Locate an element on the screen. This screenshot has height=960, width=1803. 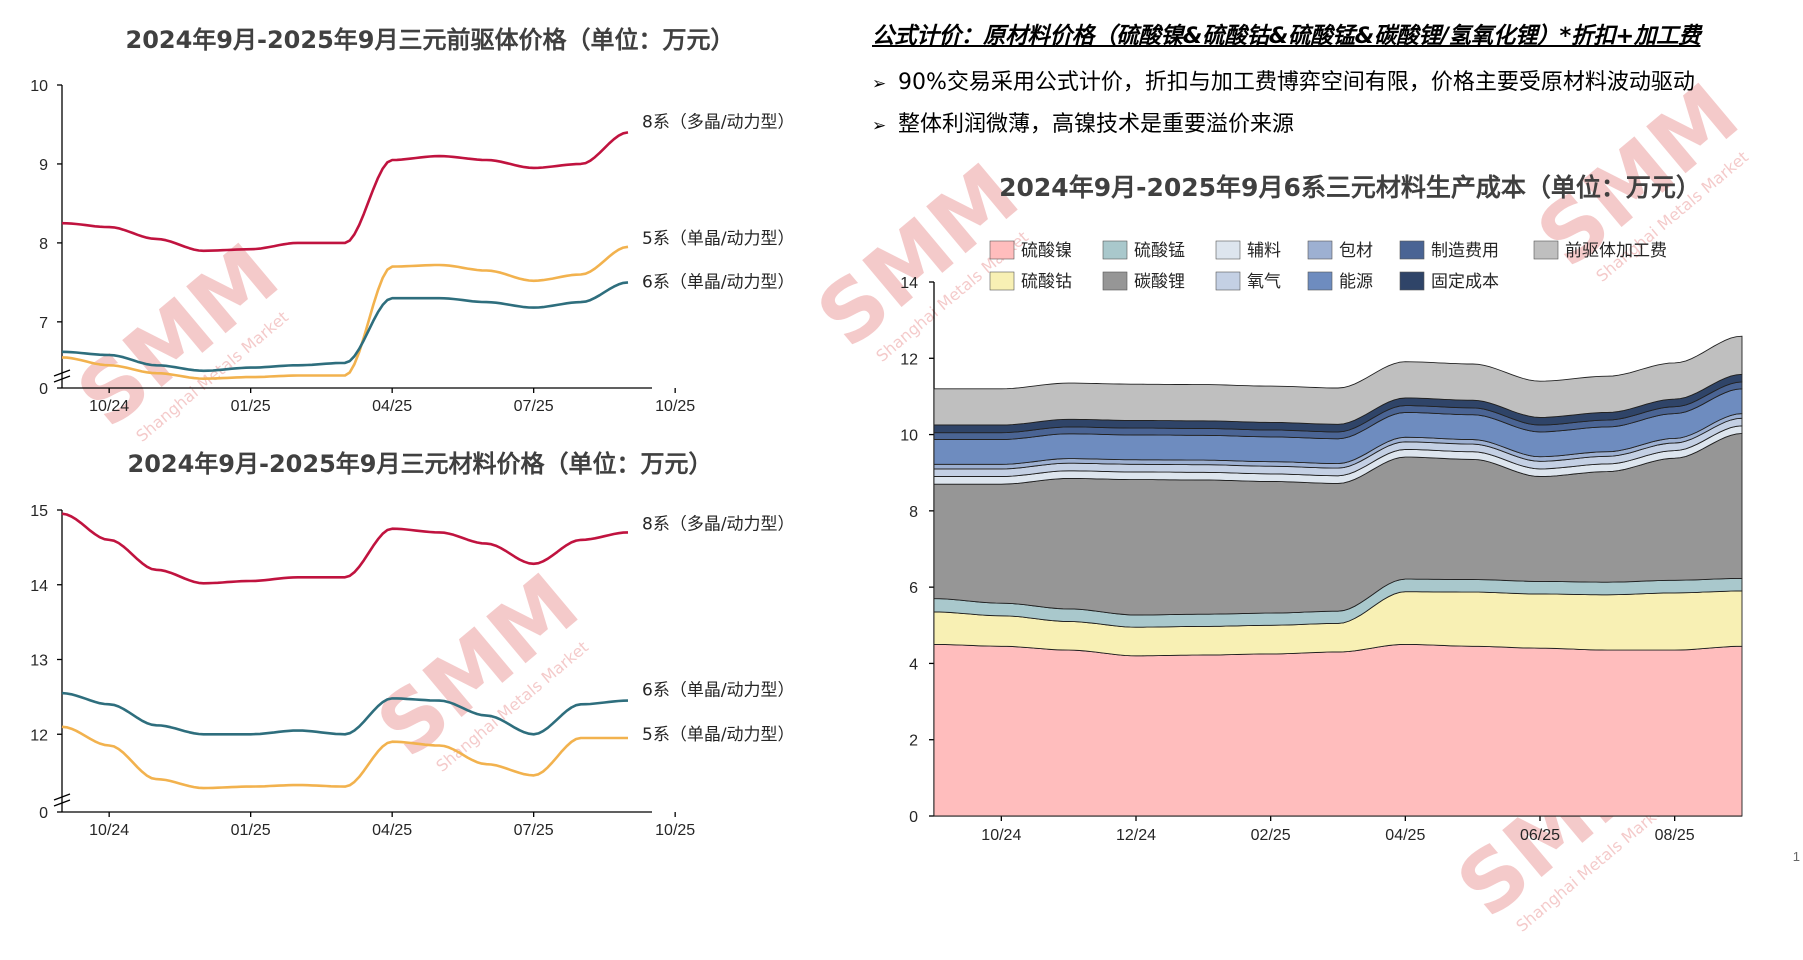
bullet-text: 90%交易采用公式计价，折扣与加工费博弈空间有限，价格主要受原材料波动驱动 is located at coordinates (1296, 82).